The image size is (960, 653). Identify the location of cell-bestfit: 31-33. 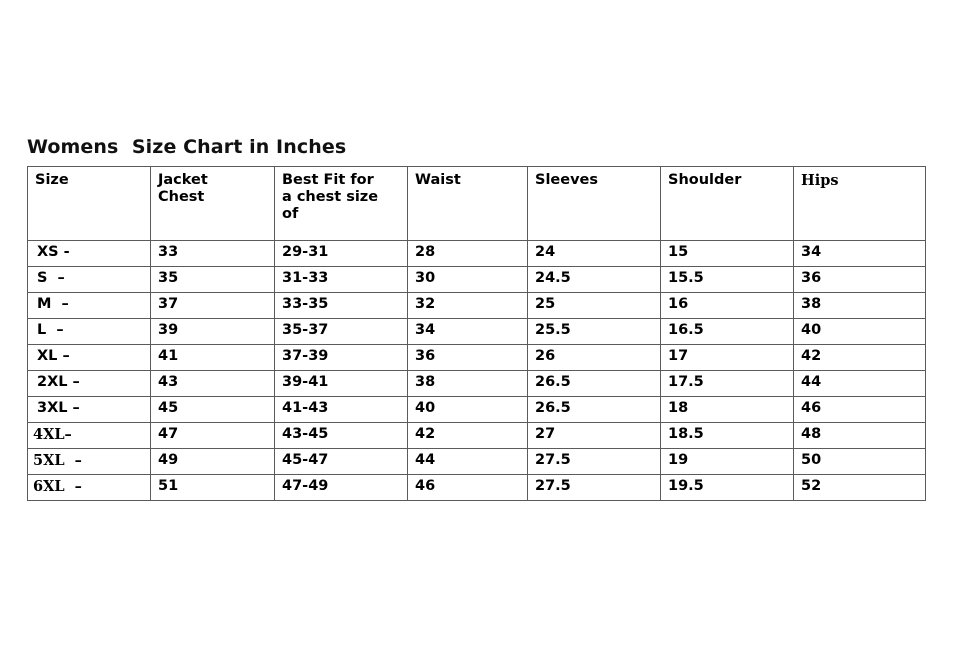
(341, 279).